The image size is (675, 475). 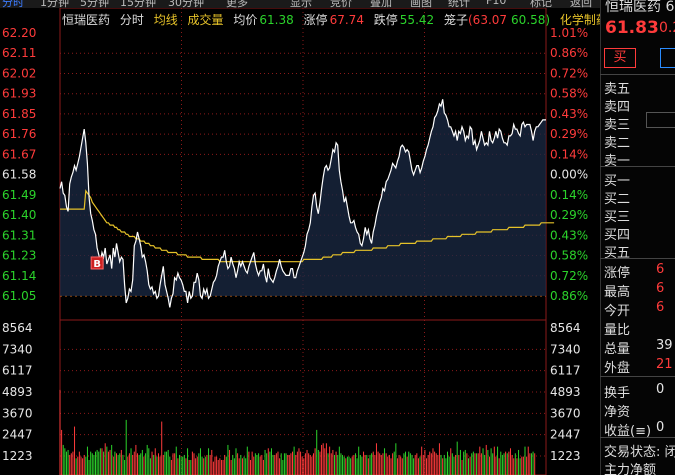 What do you see at coordinates (581, 4) in the screenshot?
I see `toolbar-item: 返回` at bounding box center [581, 4].